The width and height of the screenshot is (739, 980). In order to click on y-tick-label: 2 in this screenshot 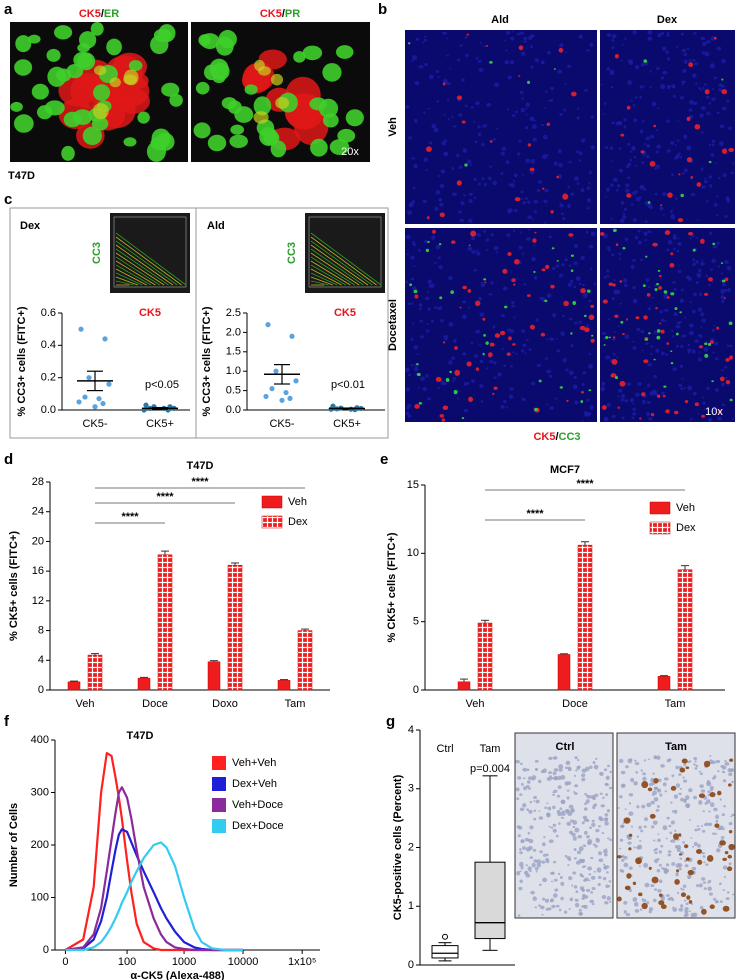, I will do `click(411, 847)`.